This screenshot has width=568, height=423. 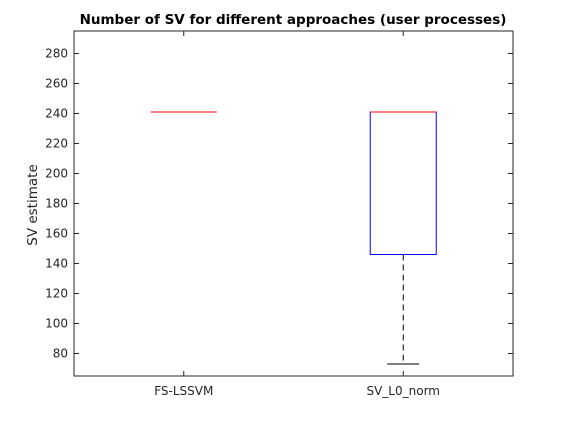 I want to click on y-tick-label: 200, so click(x=56, y=174).